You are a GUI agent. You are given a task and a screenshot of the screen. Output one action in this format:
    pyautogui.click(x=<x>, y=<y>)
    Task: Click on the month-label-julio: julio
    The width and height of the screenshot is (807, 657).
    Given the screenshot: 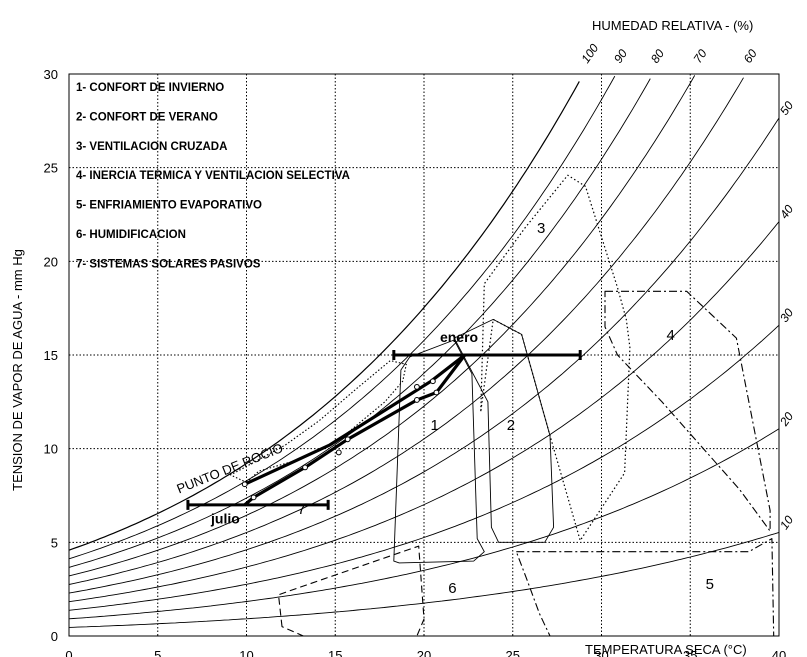 What is the action you would take?
    pyautogui.click(x=225, y=519)
    